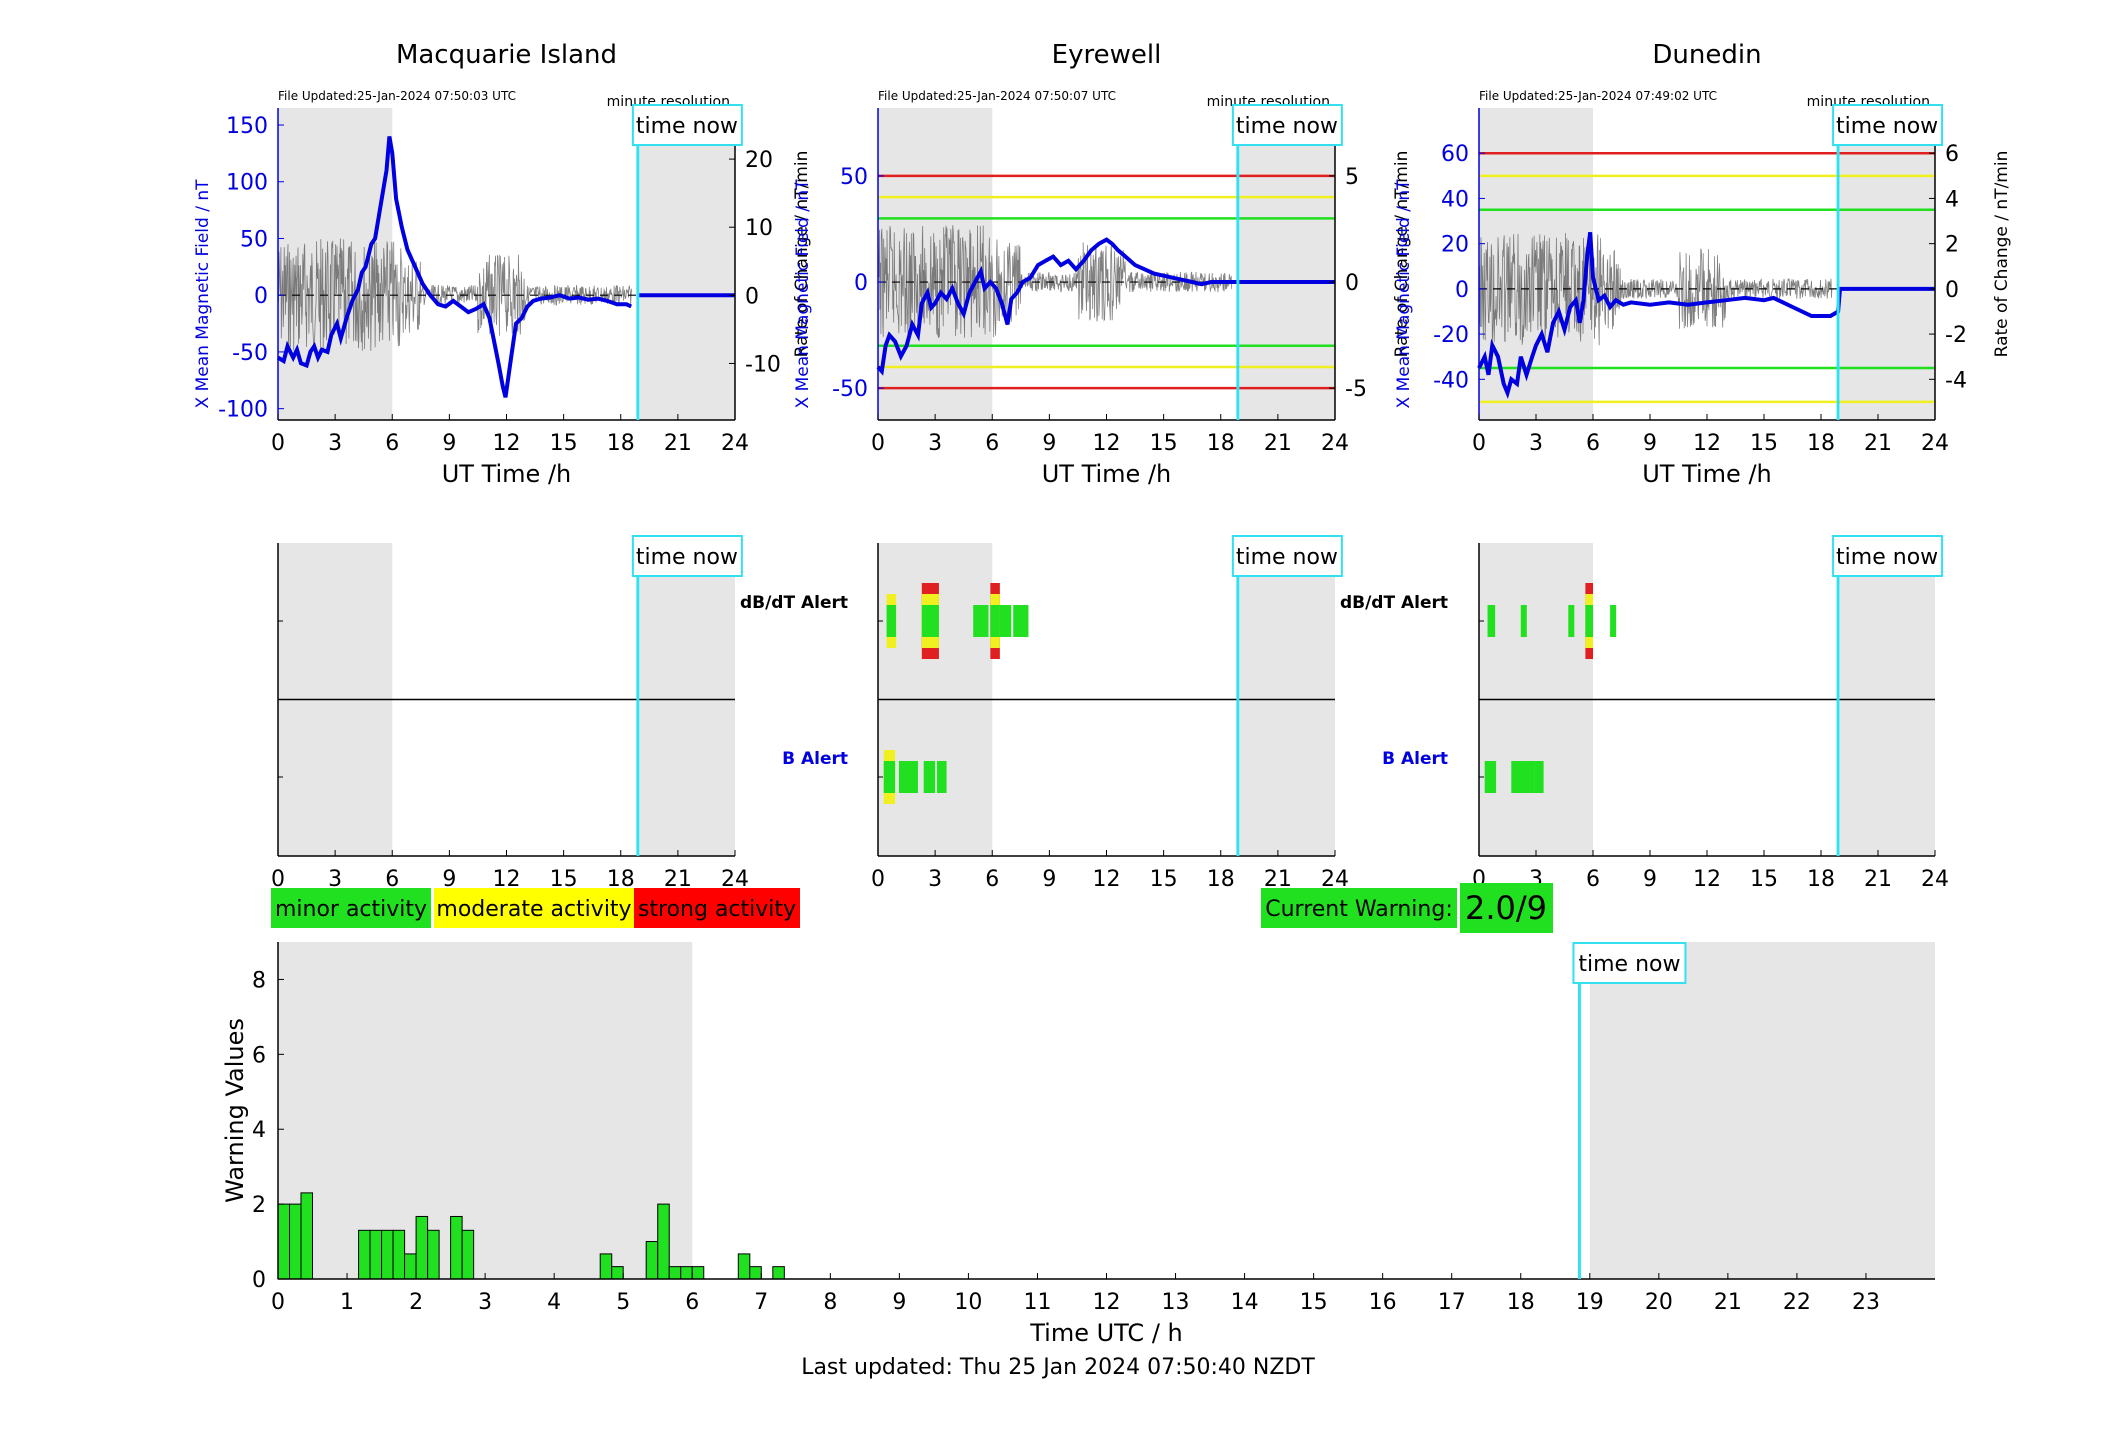 The image size is (2117, 1437). I want to click on y-tick-label: 50, so click(854, 177).